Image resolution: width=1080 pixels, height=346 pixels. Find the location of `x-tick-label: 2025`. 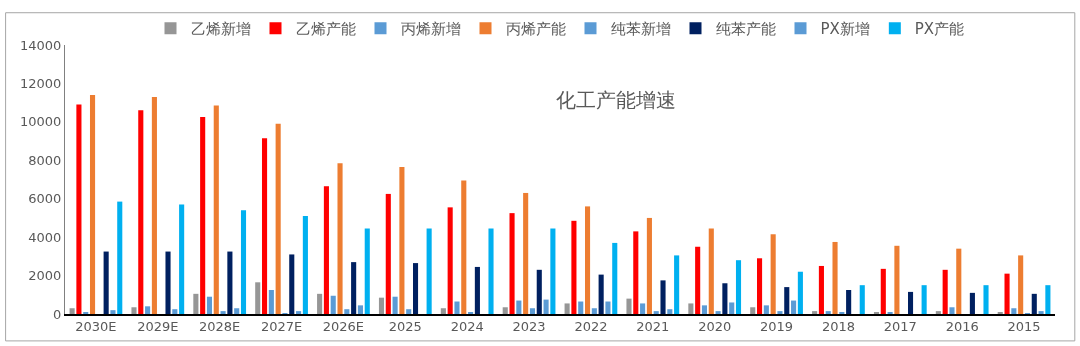

x-tick-label: 2025 is located at coordinates (405, 327).